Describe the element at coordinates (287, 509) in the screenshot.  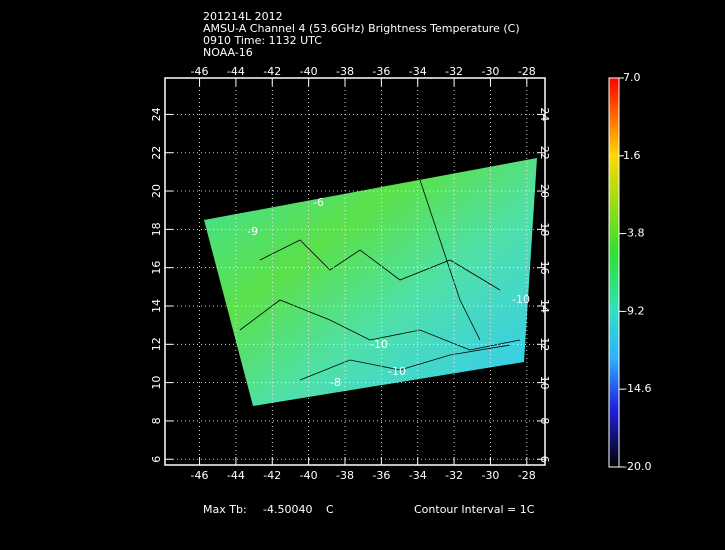
I see `footer-value: -4.50040` at that location.